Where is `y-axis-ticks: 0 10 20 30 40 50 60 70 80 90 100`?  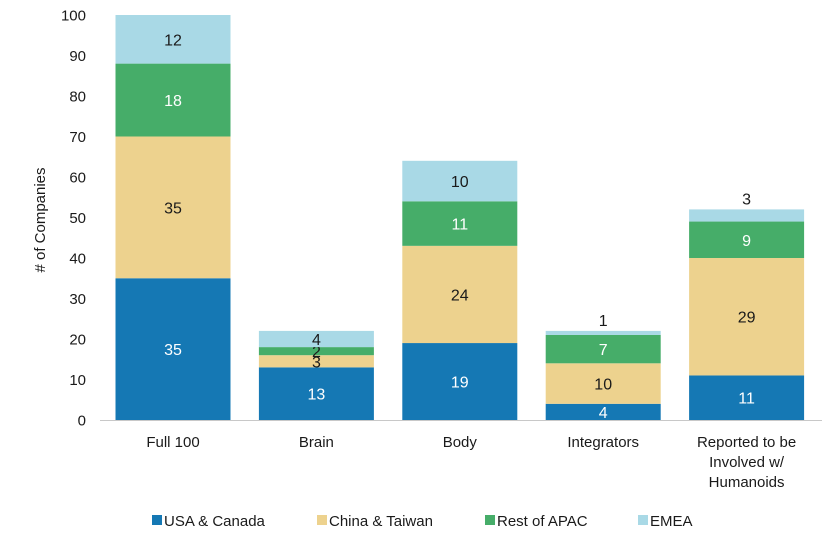
y-axis-ticks: 0 10 20 30 40 50 60 70 80 90 100 is located at coordinates (73, 219).